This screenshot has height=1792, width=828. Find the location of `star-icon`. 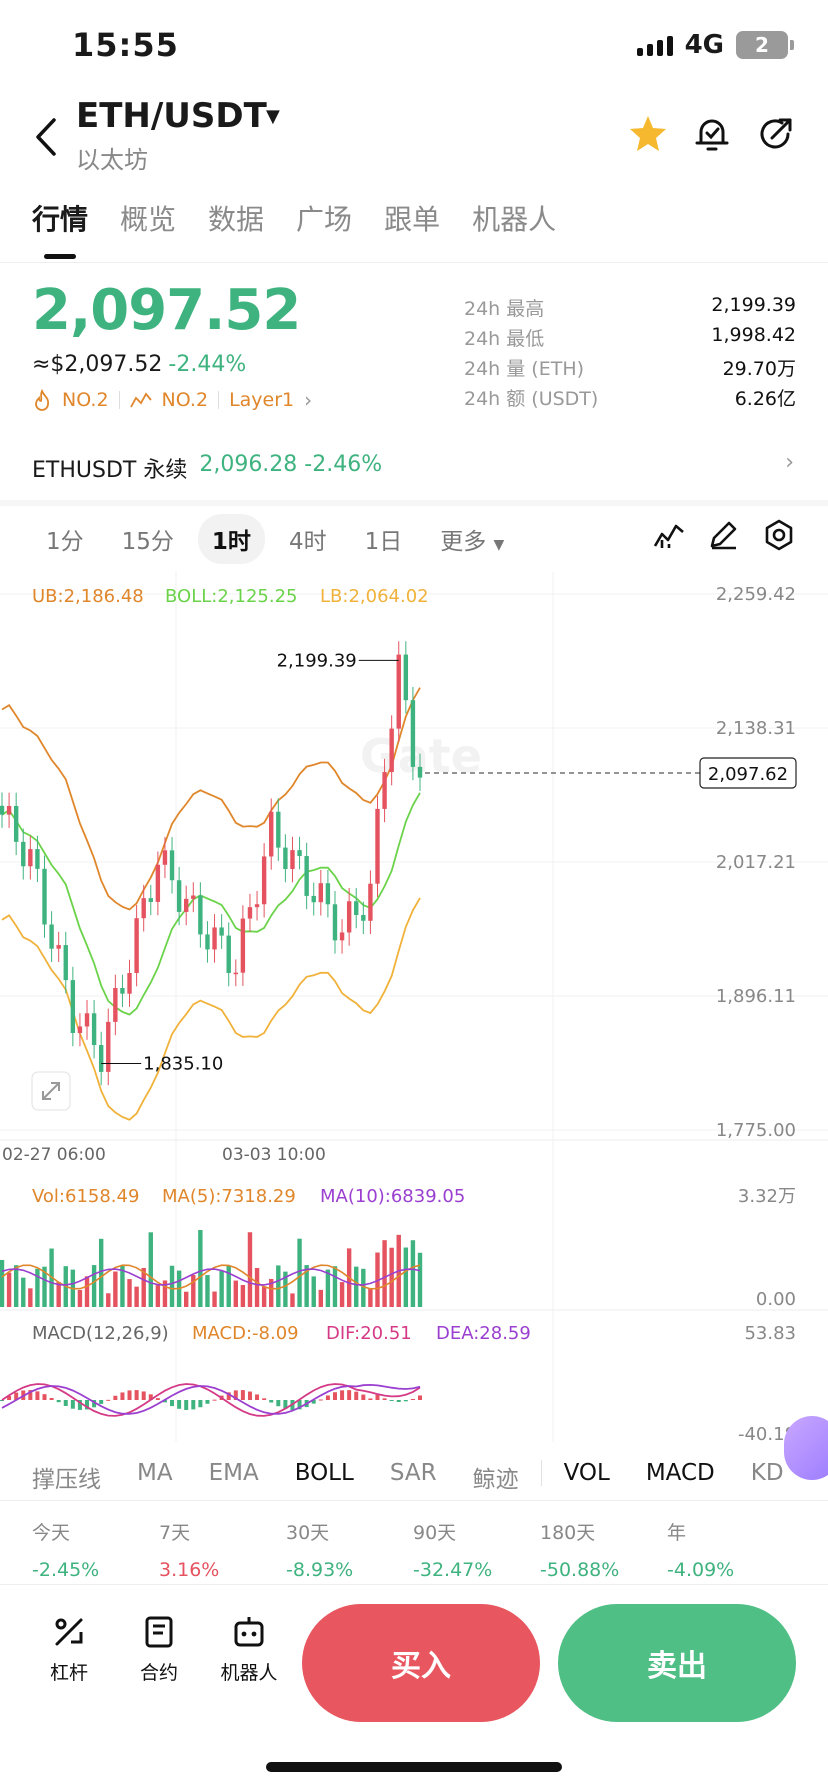

star-icon is located at coordinates (648, 134).